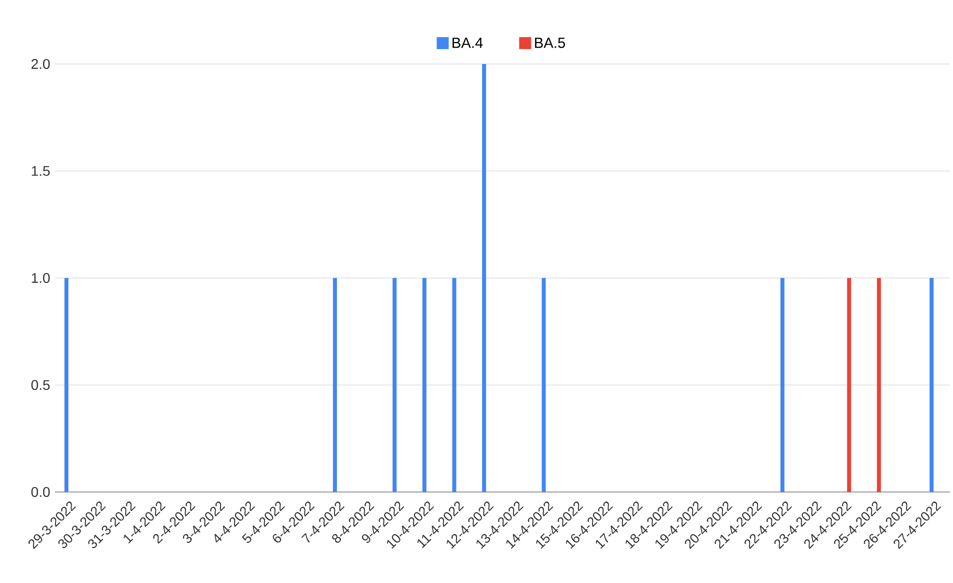 The height and width of the screenshot is (583, 953). I want to click on y-tick-label: 0.5, so click(40, 385).